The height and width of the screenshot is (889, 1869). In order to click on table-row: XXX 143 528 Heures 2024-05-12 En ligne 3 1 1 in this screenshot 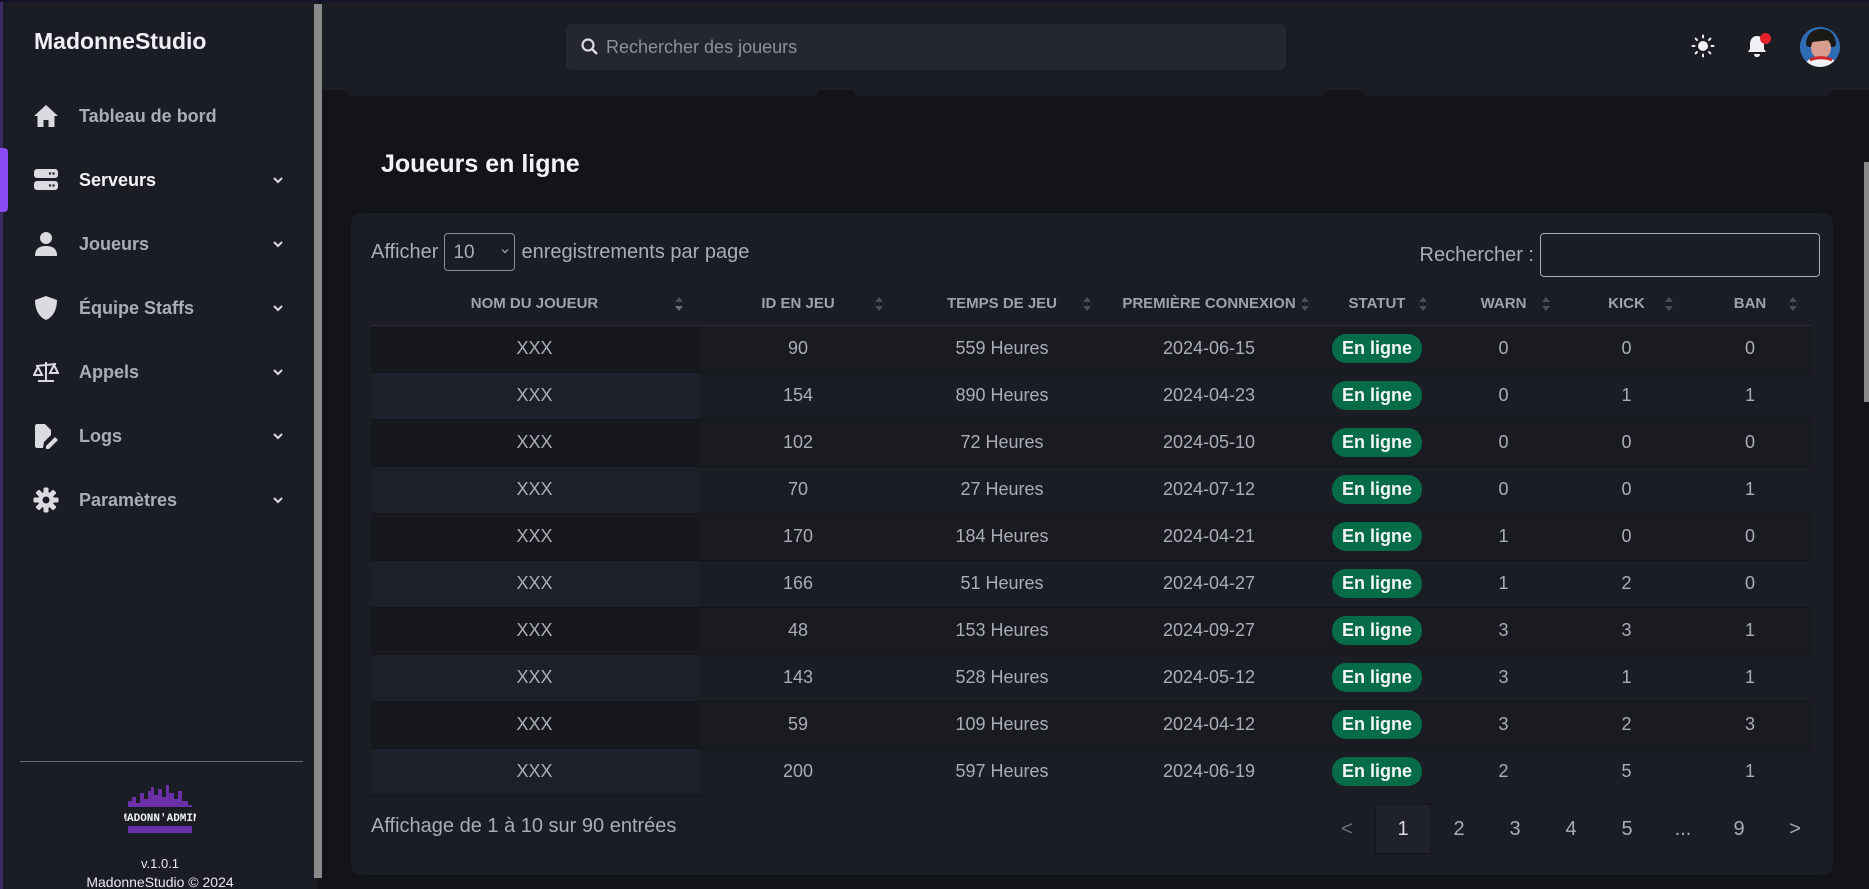, I will do `click(1091, 678)`.